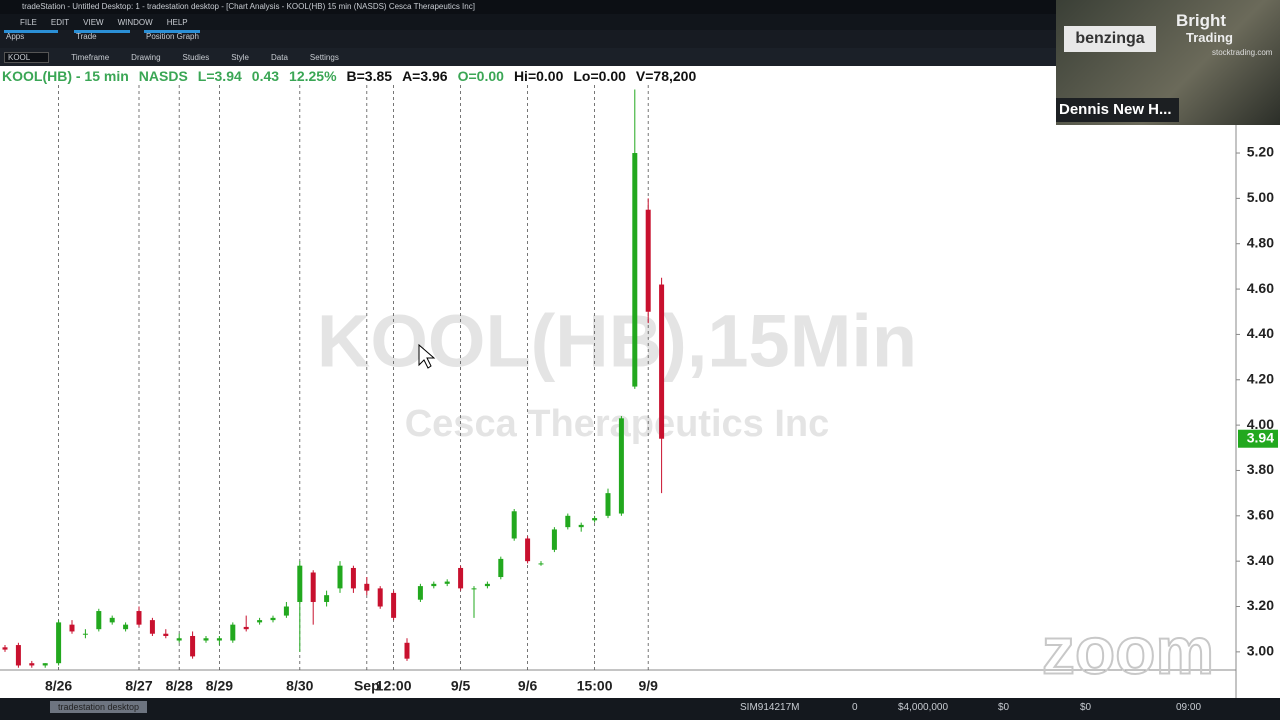  What do you see at coordinates (172, 36) in the screenshot?
I see `app-tab: Position Graph` at bounding box center [172, 36].